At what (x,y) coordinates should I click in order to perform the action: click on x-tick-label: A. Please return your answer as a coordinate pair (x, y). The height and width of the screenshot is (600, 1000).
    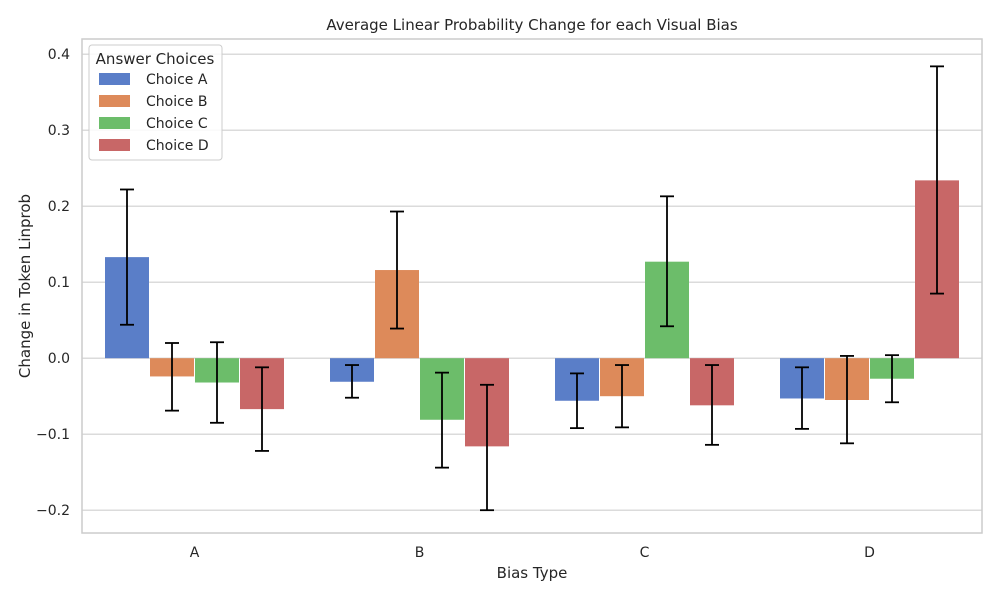
    Looking at the image, I should click on (195, 553).